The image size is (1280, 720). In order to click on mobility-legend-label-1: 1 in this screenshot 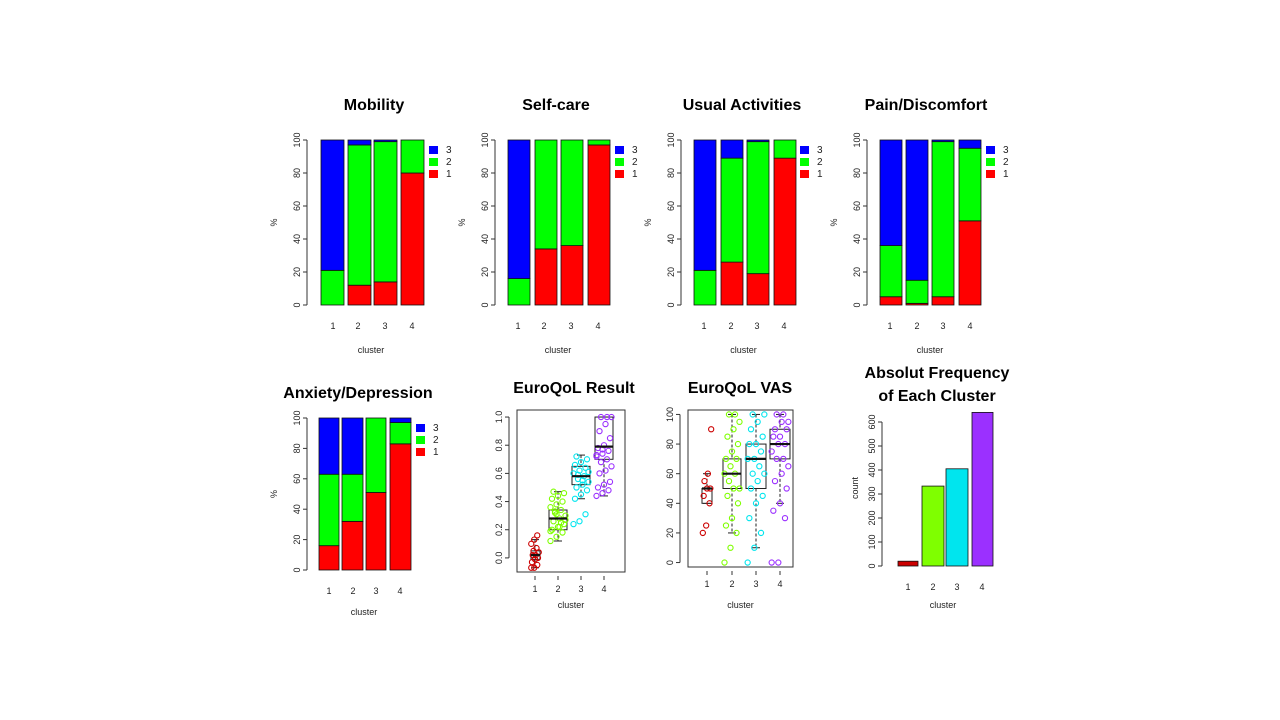, I will do `click(449, 174)`.